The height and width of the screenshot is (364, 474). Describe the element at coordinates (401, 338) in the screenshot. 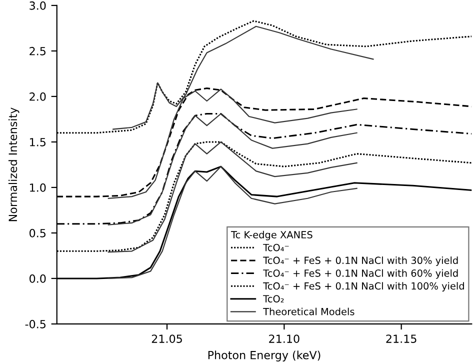

I see `x-tick-label: 21.15` at that location.